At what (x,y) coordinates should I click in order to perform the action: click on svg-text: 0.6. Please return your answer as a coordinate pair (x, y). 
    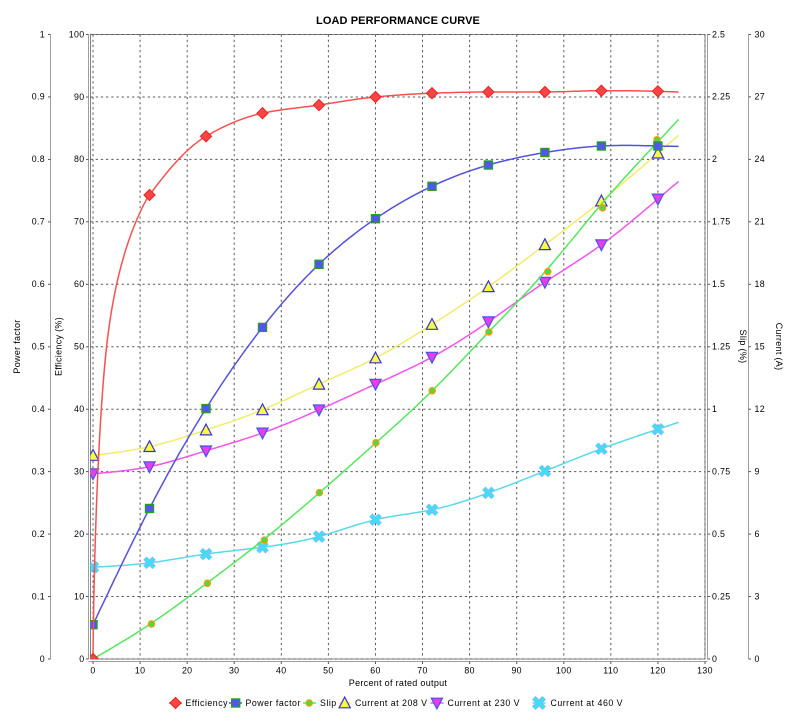
    Looking at the image, I should click on (38, 284).